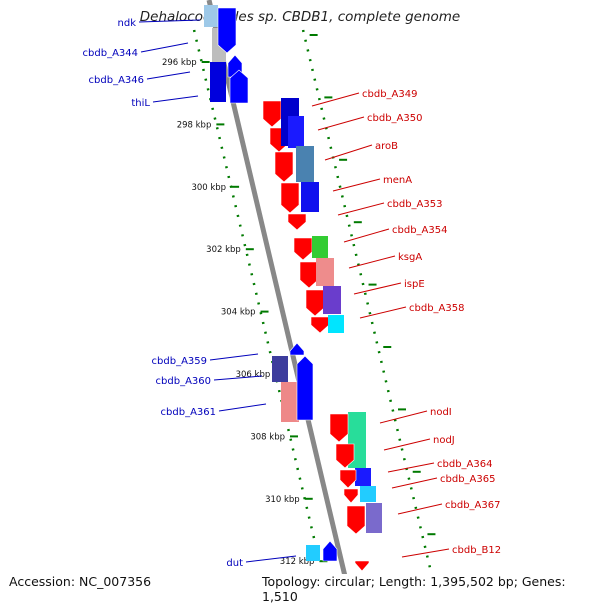 The height and width of the screenshot is (604, 600). I want to click on gene-label-right: nodJ, so click(444, 440).